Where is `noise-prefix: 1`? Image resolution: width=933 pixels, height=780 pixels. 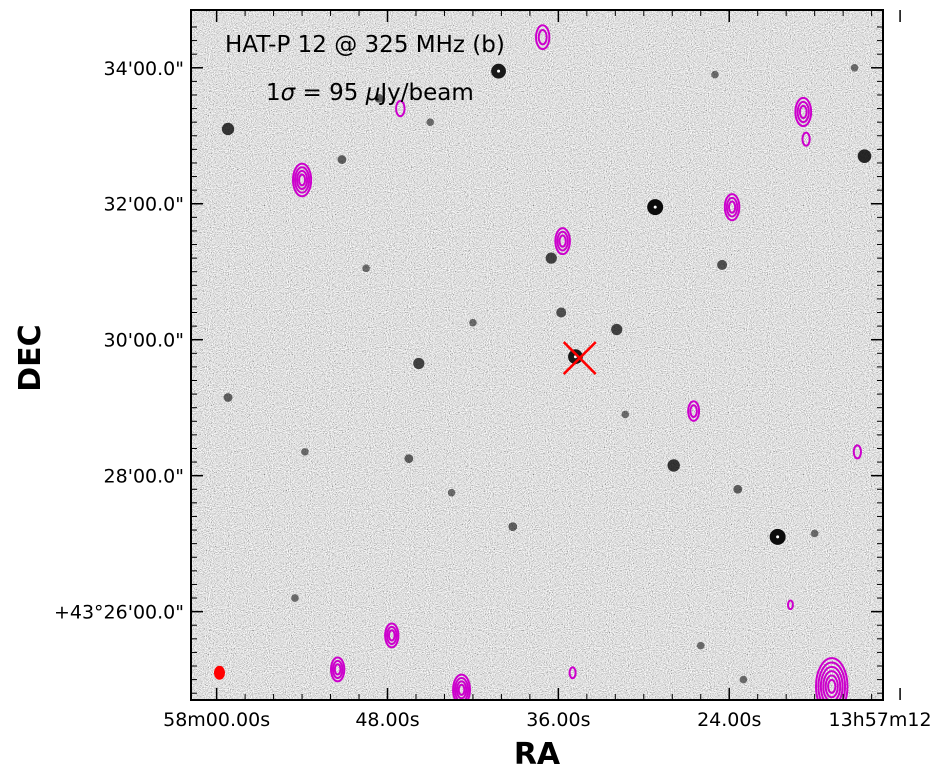 noise-prefix: 1 is located at coordinates (273, 93).